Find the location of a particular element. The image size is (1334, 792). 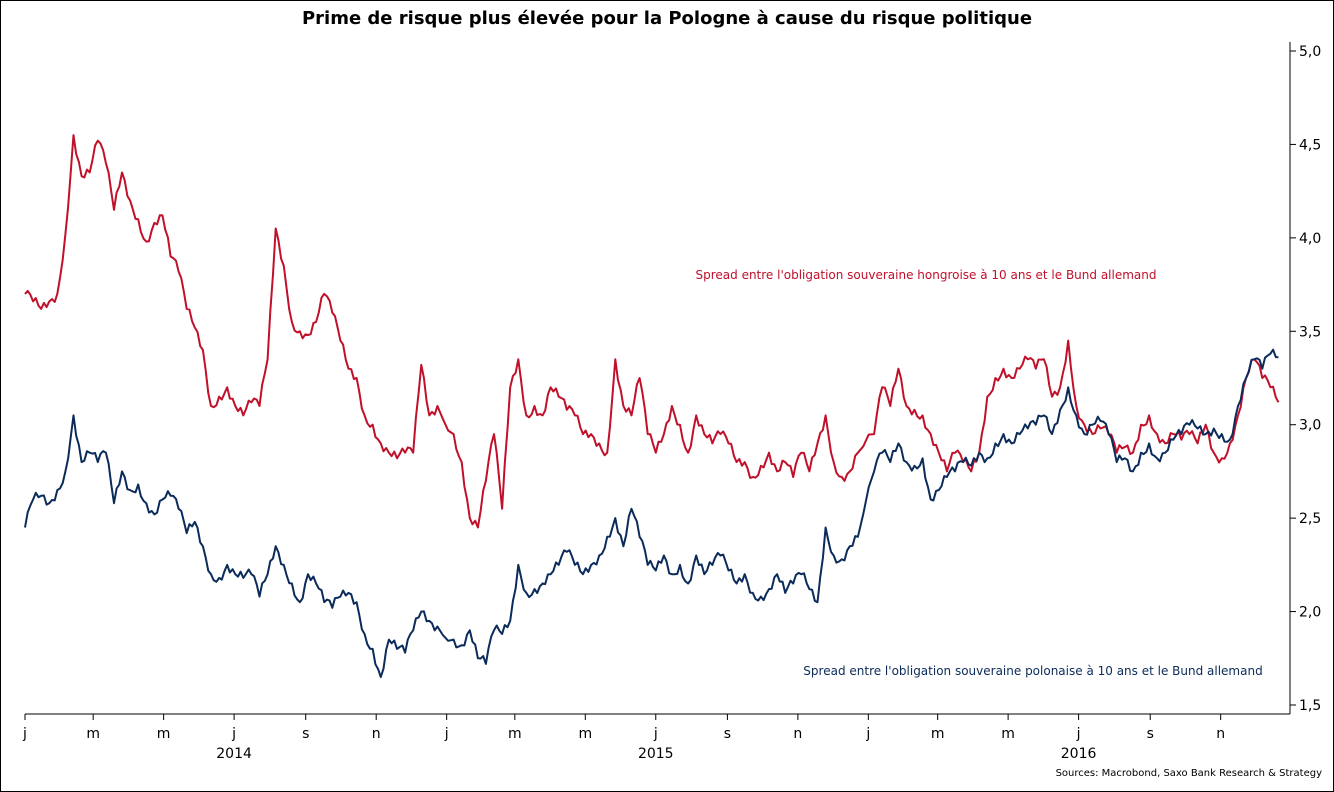

y-tick-label: 5,0 is located at coordinates (1310, 52).